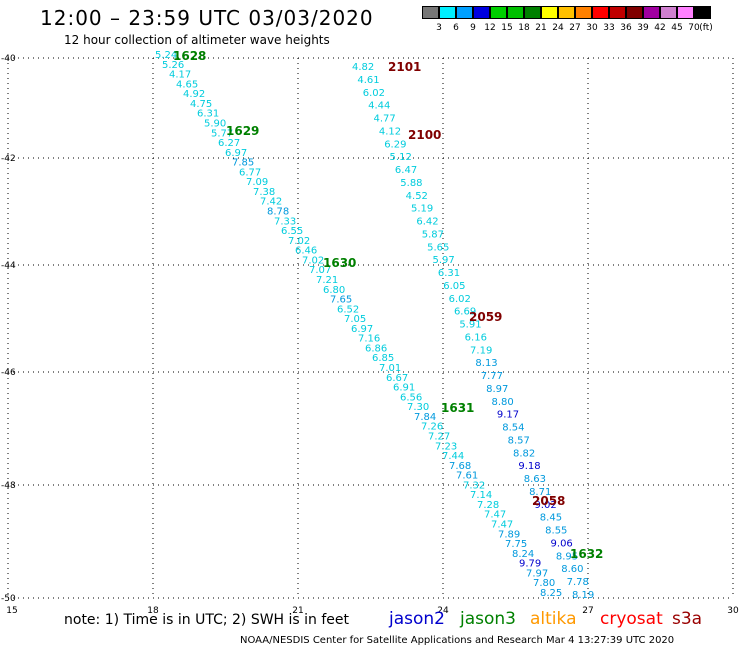 The height and width of the screenshot is (650, 740). What do you see at coordinates (453, 456) in the screenshot?
I see `swh-reading: 7.44` at bounding box center [453, 456].